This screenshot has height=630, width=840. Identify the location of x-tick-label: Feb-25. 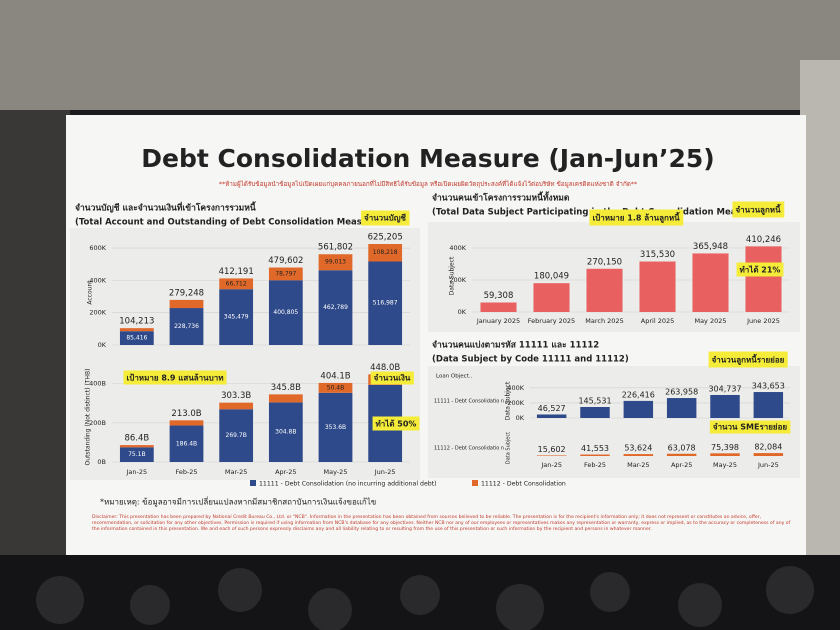
(186, 472).